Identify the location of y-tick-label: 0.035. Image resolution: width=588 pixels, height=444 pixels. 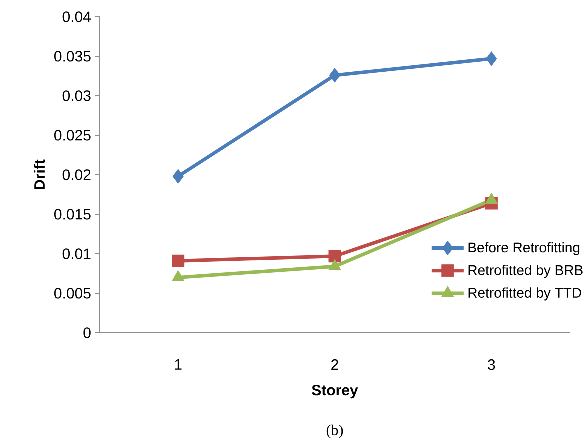
(72, 56).